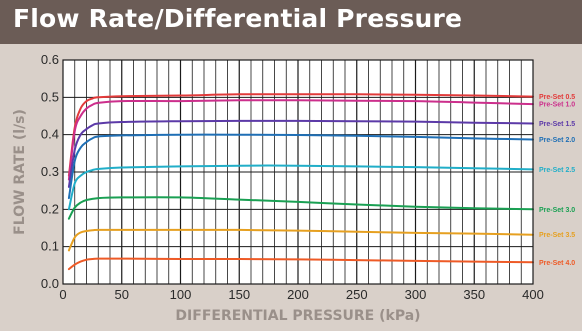 The width and height of the screenshot is (582, 331). I want to click on y-tick-label: 0.0, so click(50, 283).